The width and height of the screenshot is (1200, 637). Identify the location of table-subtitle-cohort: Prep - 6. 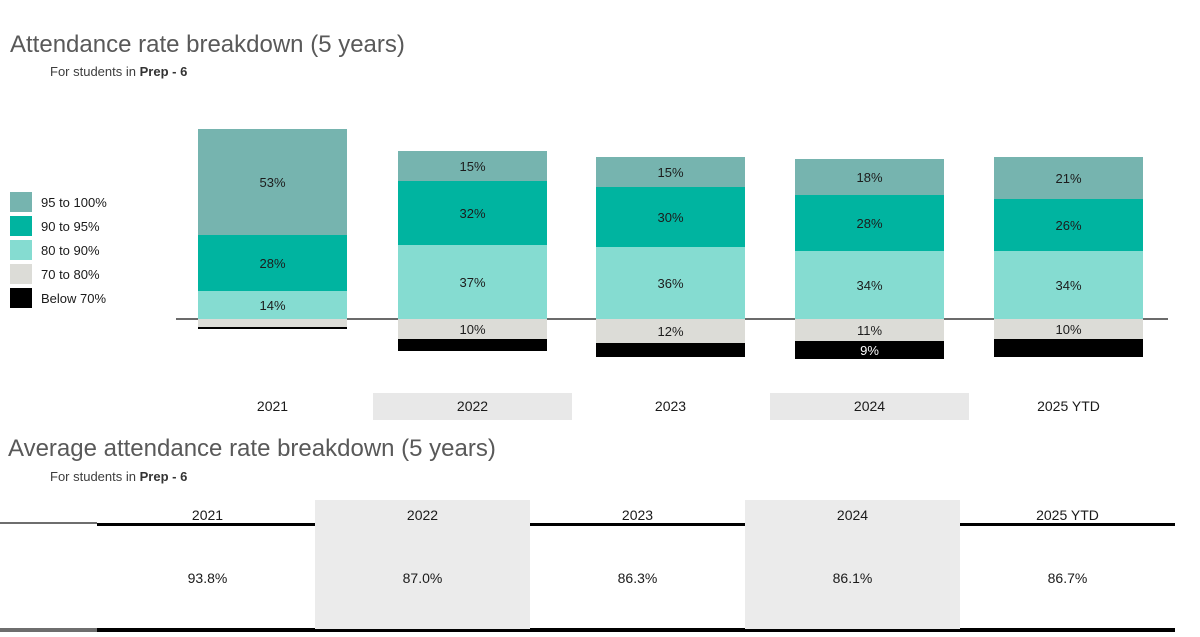
(163, 476).